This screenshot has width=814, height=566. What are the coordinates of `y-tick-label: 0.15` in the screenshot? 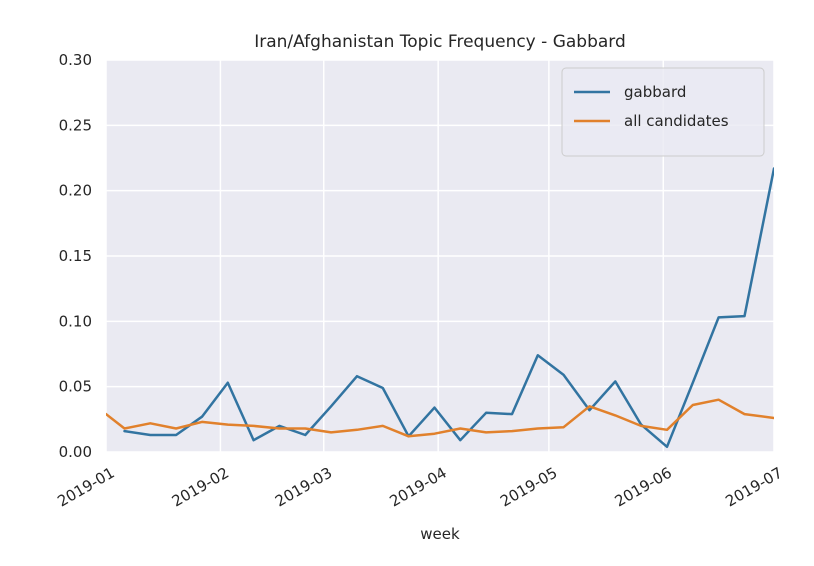 It's located at (75, 256).